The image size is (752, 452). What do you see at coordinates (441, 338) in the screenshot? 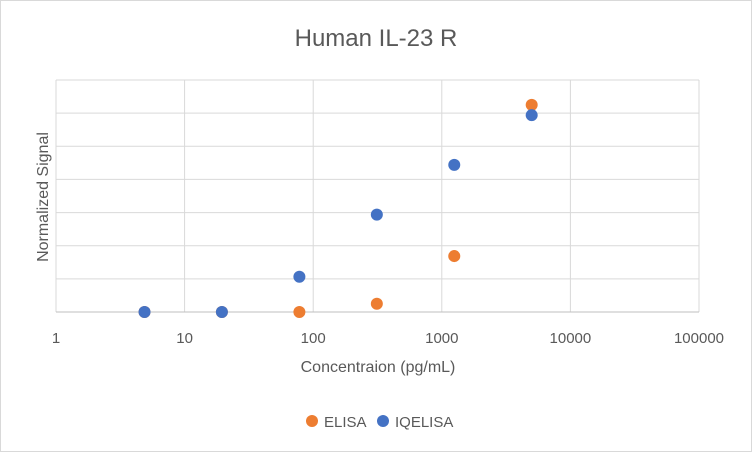
I see `x-tick-label: 1000` at bounding box center [441, 338].